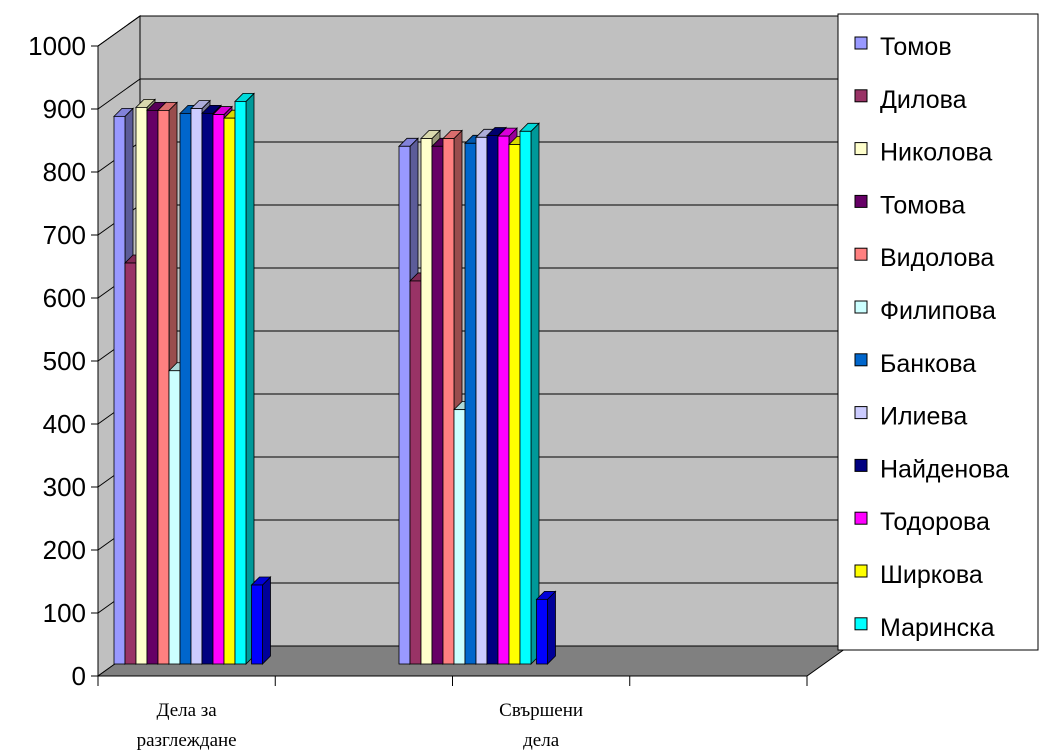 This screenshot has height=756, width=1044. I want to click on category-axis: Дела за разглеждане Свършени дела, so click(452, 713).